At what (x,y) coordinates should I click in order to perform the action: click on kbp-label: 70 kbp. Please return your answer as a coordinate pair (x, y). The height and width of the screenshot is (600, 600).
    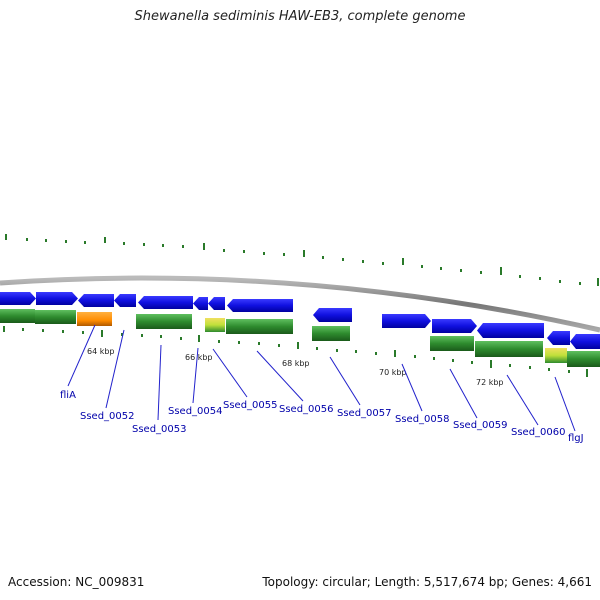
    Looking at the image, I should click on (393, 372).